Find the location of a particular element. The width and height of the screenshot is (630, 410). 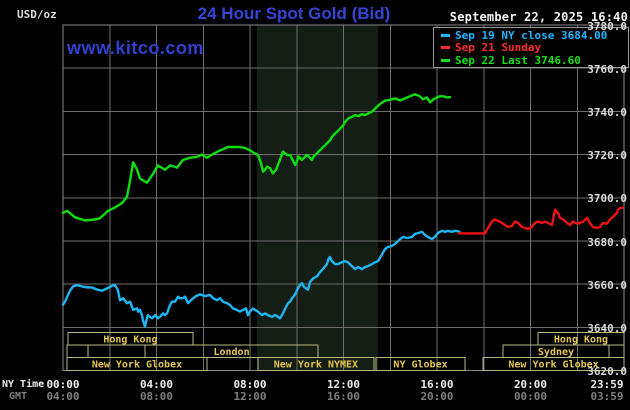

gmt-tick-label: 00:00 is located at coordinates (530, 396).